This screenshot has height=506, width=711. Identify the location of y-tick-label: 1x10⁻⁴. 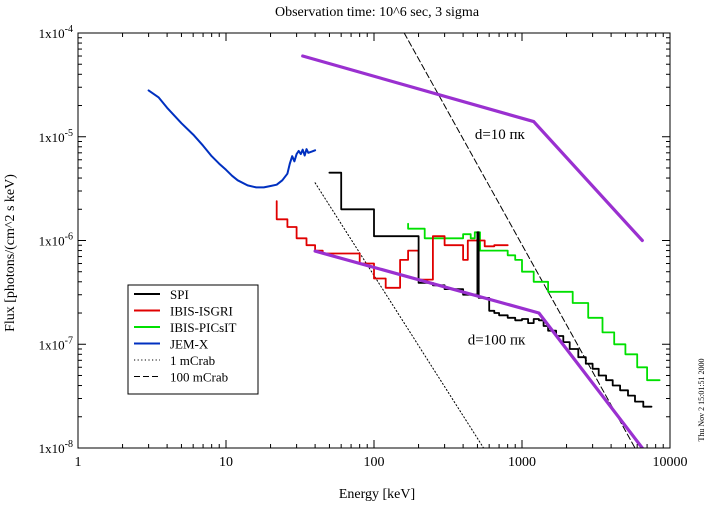
(56, 32).